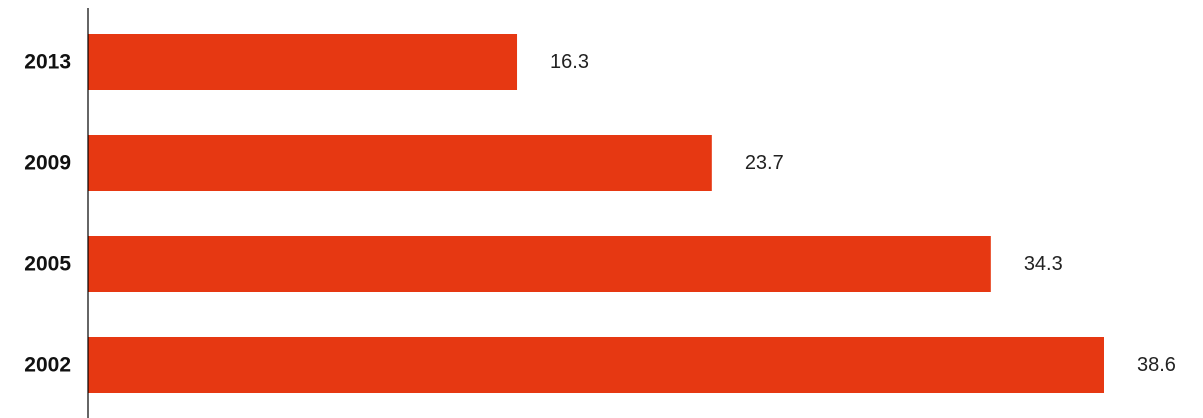 This screenshot has height=418, width=1203. Describe the element at coordinates (569, 62) in the screenshot. I see `value-label-2013: 16.3` at that location.